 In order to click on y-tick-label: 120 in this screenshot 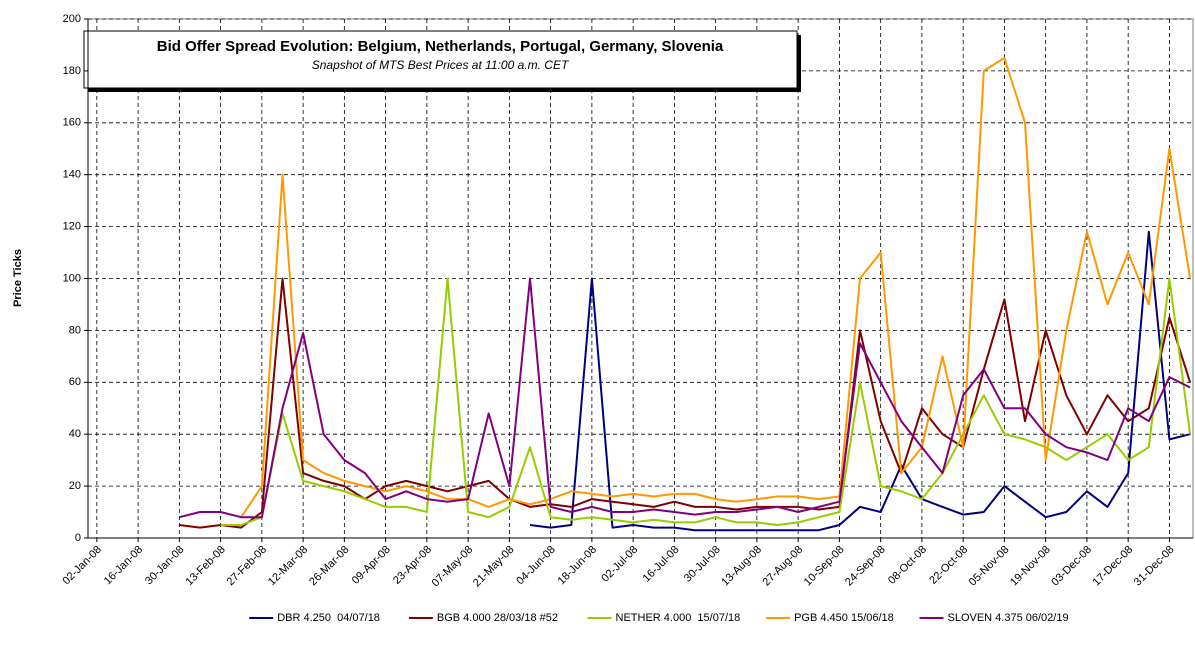, I will do `click(72, 227)`.